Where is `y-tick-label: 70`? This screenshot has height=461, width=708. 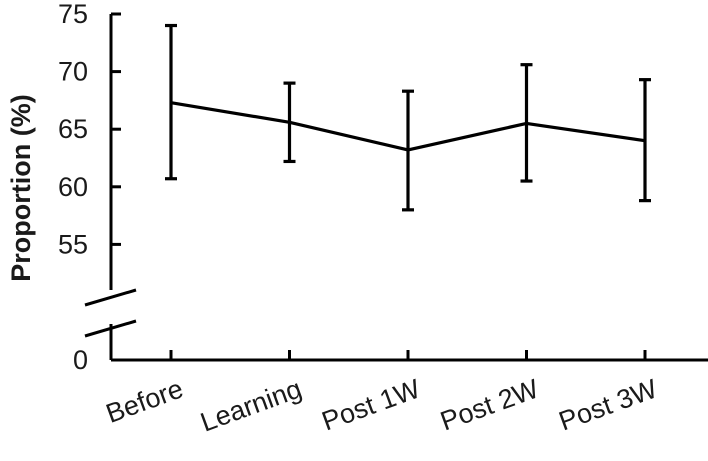 y-tick-label: 70 is located at coordinates (73, 72).